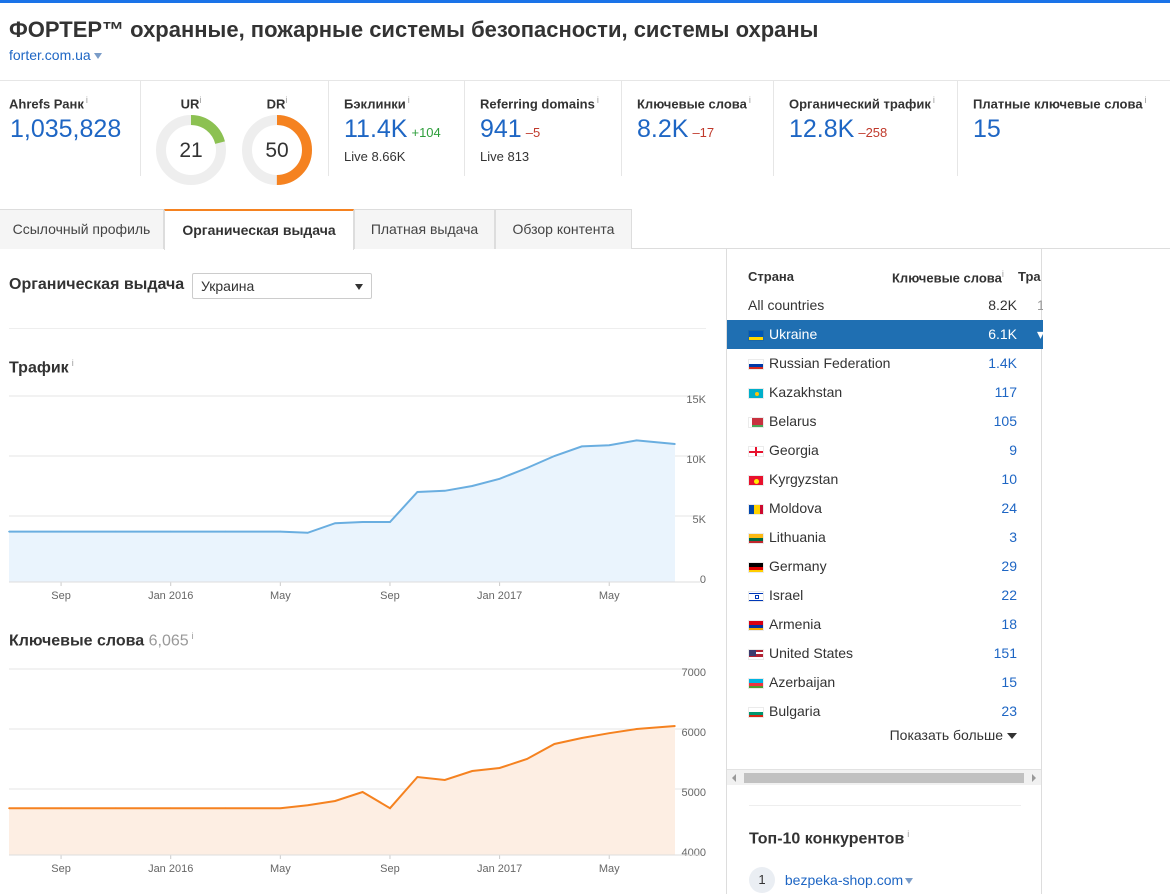  Describe the element at coordinates (191, 141) in the screenshot. I see `ur-gauge: URi 21` at that location.